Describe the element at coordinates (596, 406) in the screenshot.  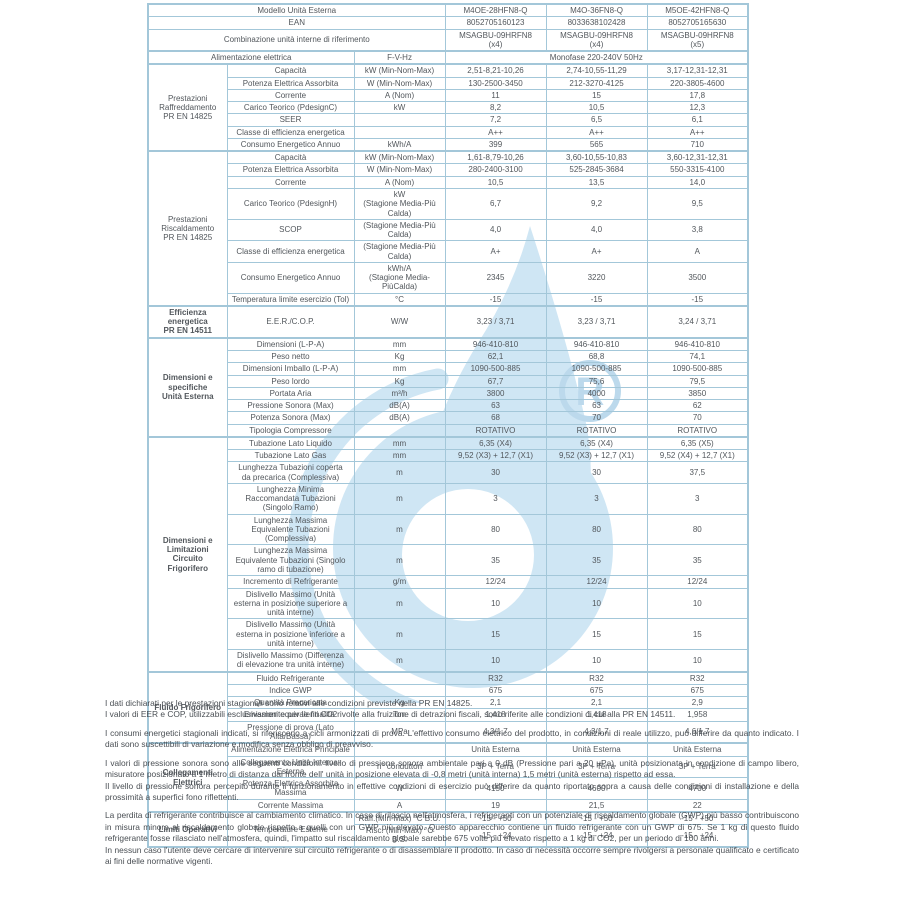
I see `value-cell: 63` at that location.